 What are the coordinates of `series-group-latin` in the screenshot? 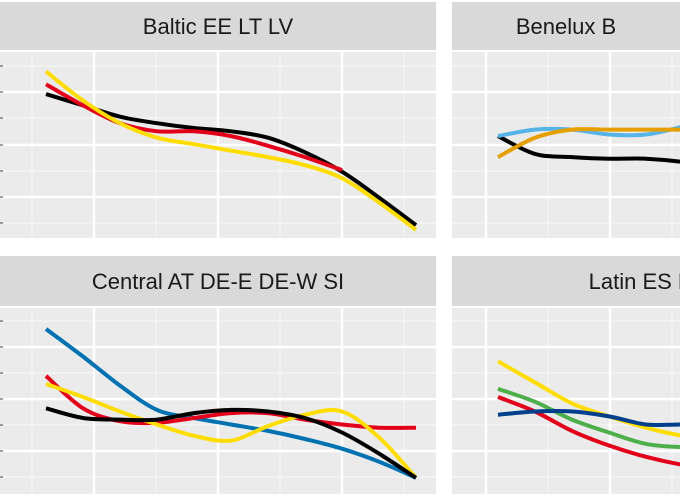 It's located at (588, 413).